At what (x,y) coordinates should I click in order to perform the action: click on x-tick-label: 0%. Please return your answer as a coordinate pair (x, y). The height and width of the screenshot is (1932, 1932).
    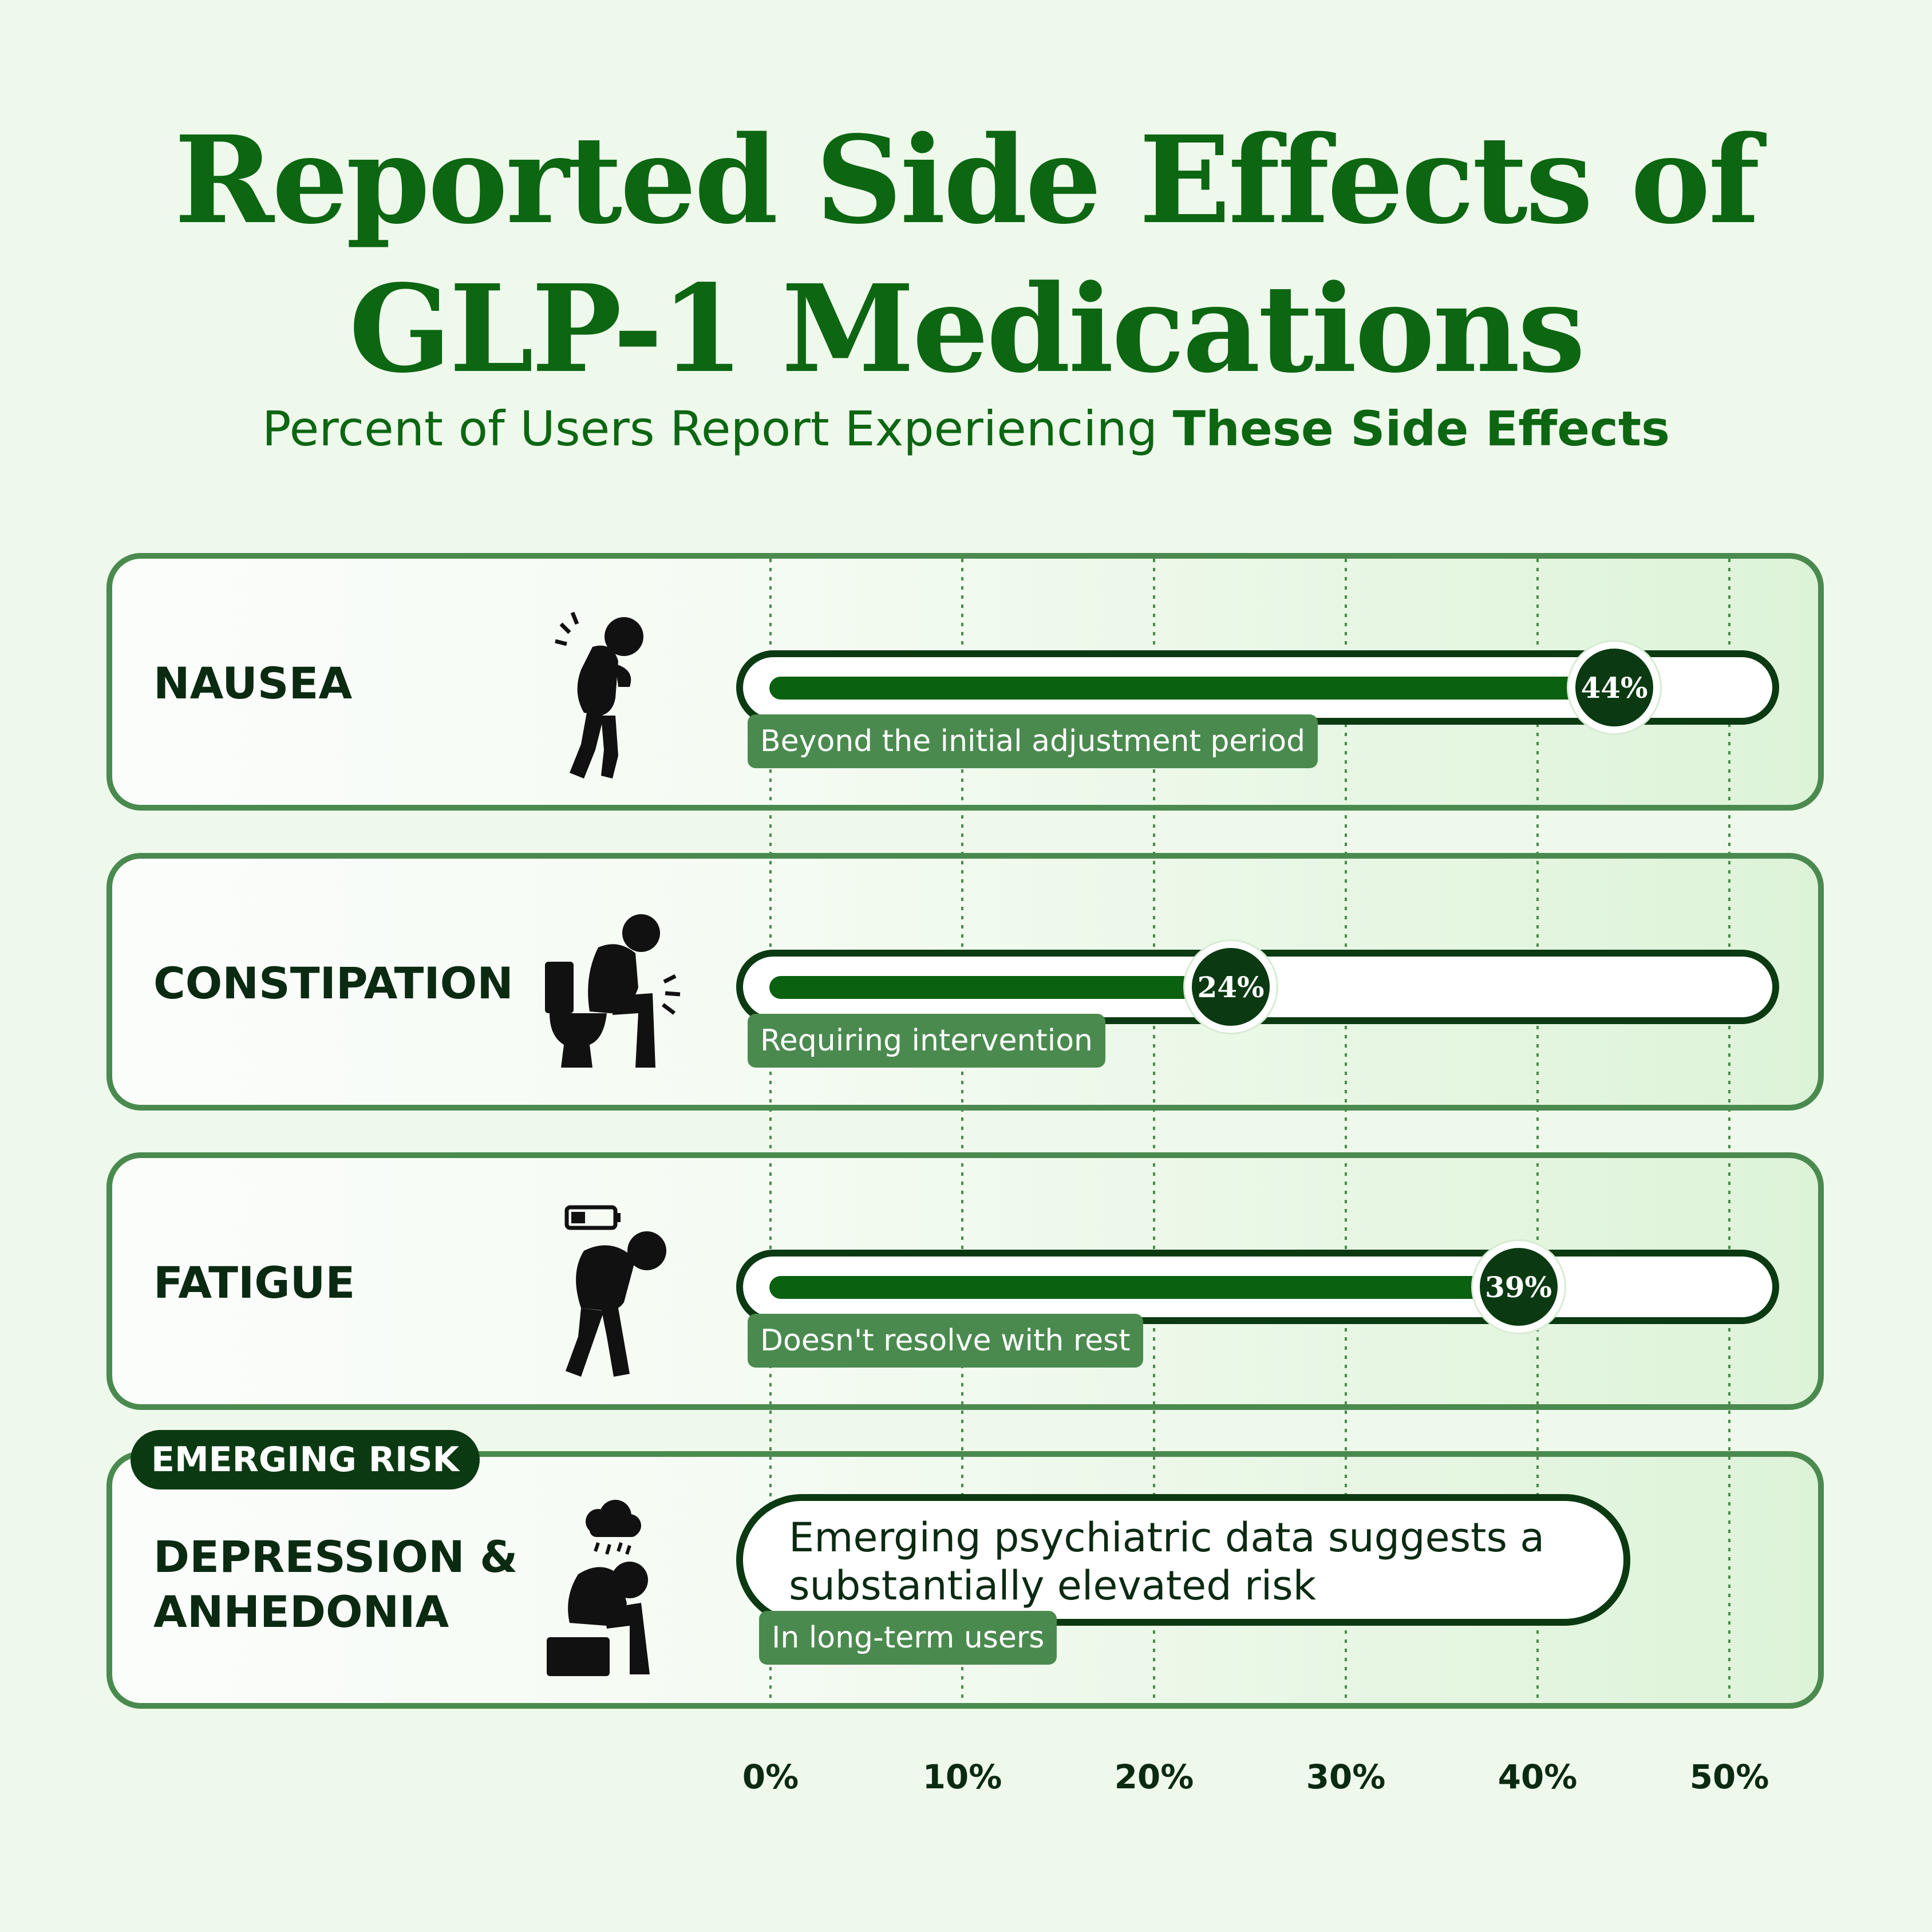
    Looking at the image, I should click on (770, 1776).